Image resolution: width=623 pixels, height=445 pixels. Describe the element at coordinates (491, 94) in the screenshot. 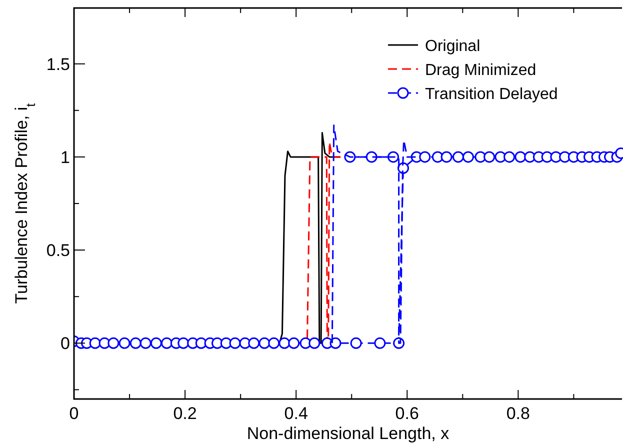

I see `legend-label: Transition Delayed` at that location.